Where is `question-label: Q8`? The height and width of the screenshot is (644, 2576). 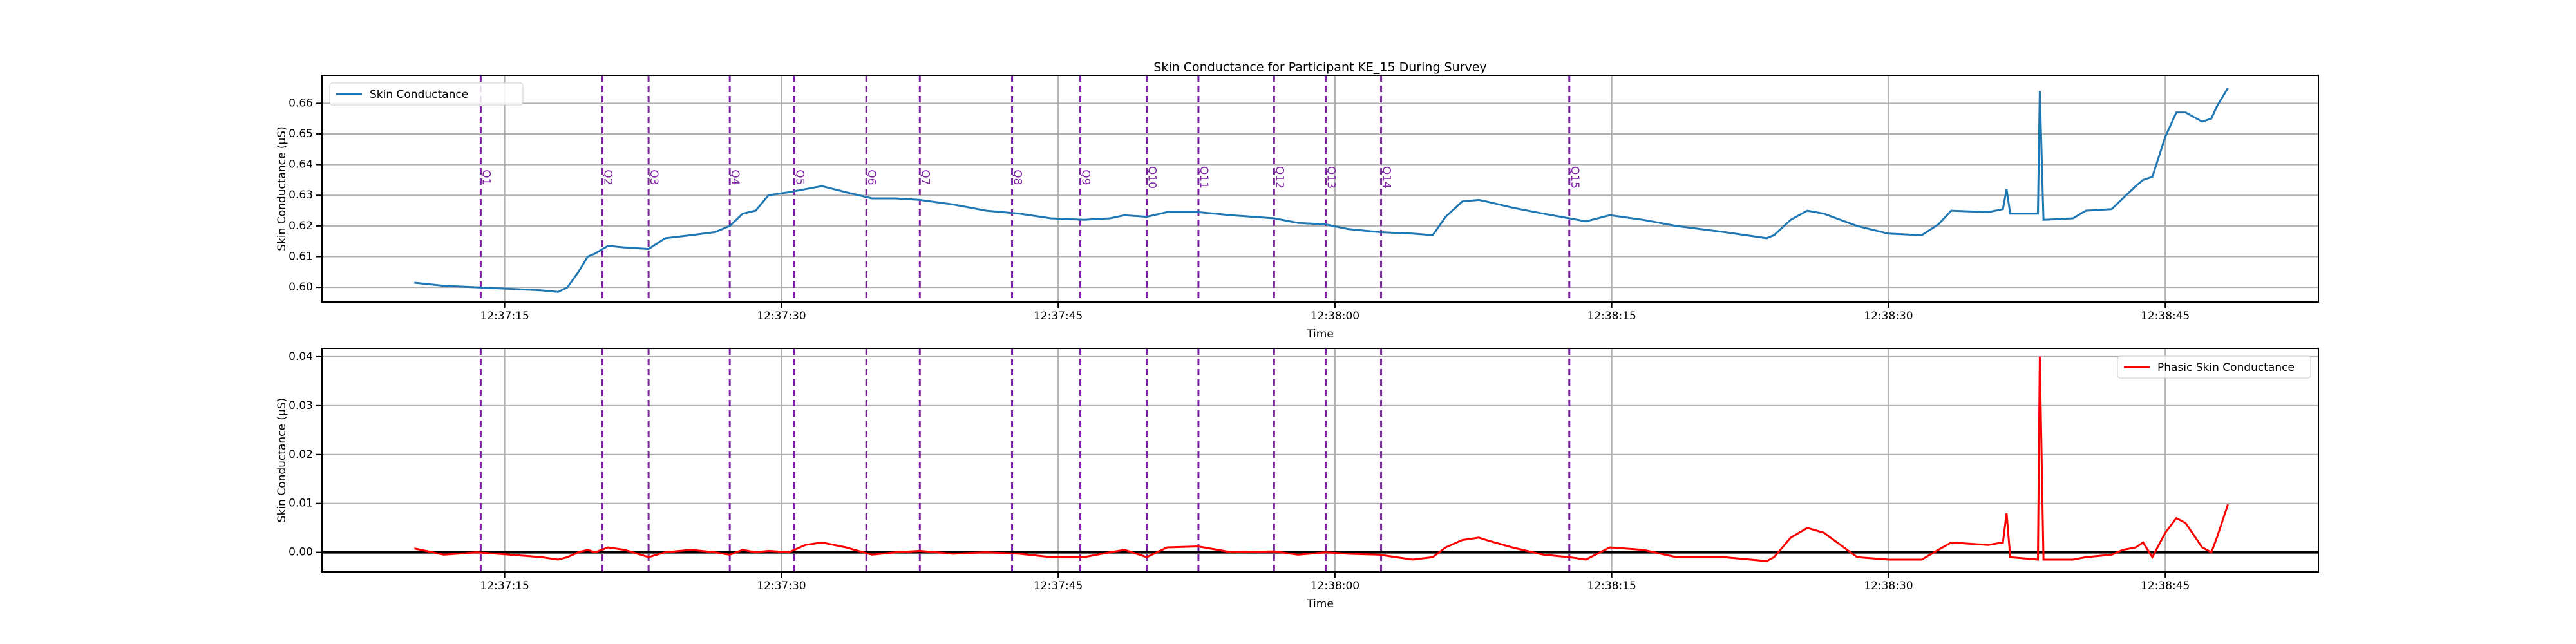 question-label: Q8 is located at coordinates (1017, 177).